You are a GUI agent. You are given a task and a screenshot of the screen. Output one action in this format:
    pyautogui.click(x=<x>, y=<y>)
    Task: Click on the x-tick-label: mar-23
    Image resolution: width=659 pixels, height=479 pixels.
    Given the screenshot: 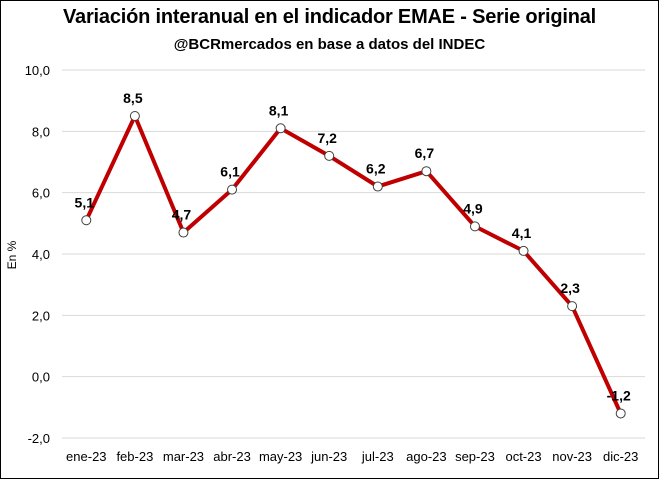 What is the action you would take?
    pyautogui.click(x=183, y=456)
    